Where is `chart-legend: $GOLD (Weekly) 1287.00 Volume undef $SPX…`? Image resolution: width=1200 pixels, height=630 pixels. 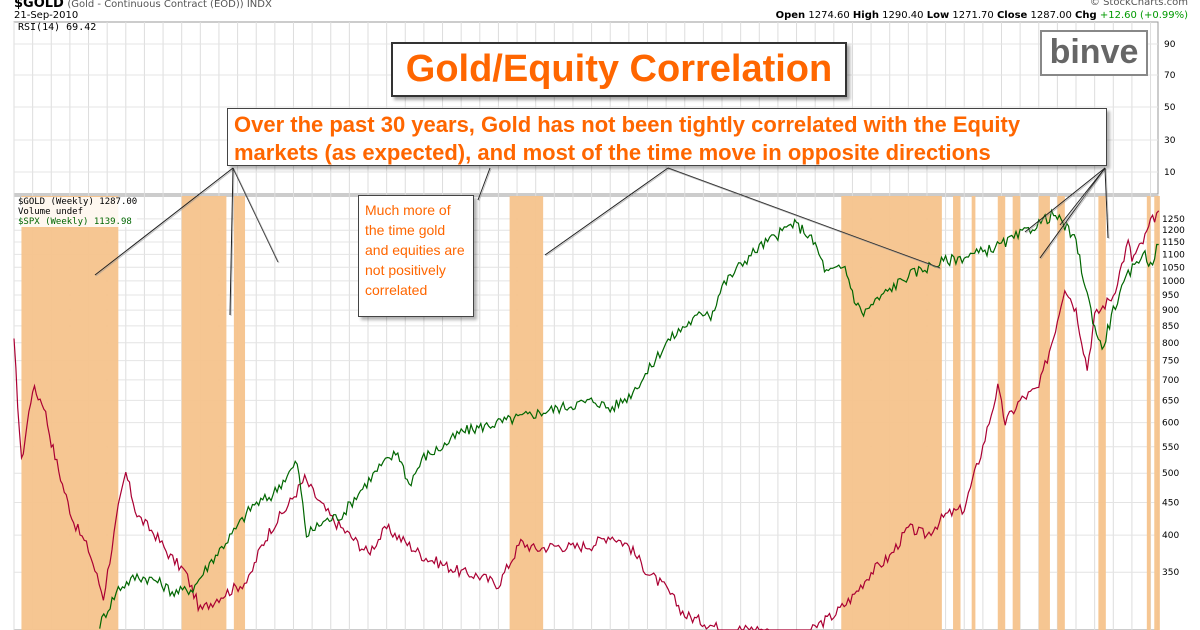
chart-legend: $GOLD (Weekly) 1287.00 Volume undef $SPX… is located at coordinates (78, 212).